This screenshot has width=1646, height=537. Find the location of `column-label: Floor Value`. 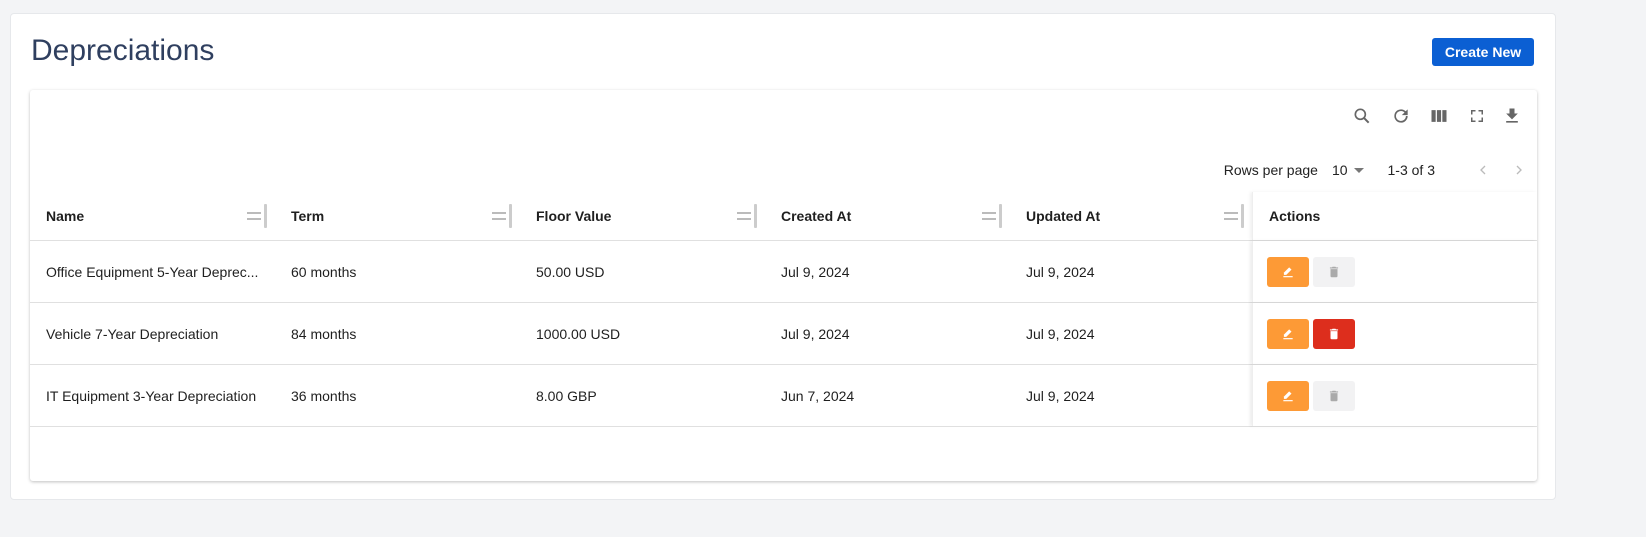

column-label: Floor Value is located at coordinates (574, 216).